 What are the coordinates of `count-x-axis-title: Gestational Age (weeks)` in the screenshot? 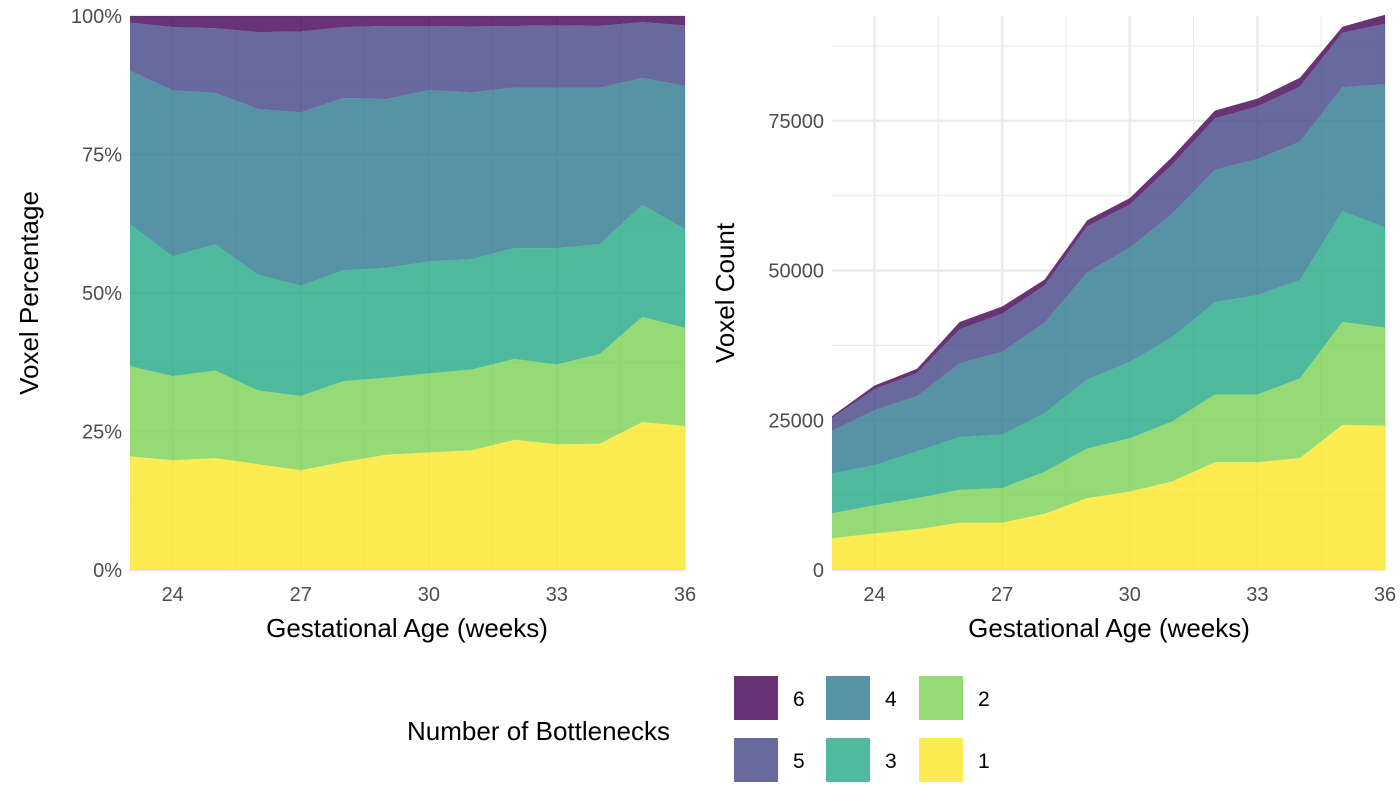 It's located at (1109, 628).